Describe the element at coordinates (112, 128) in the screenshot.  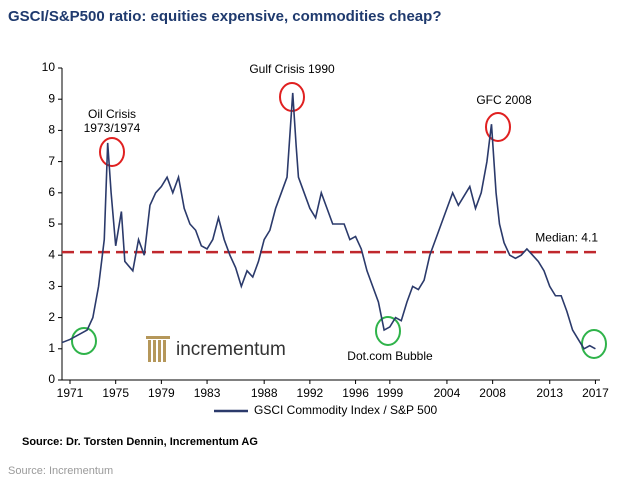
I see `annotation: 1973/1974` at that location.